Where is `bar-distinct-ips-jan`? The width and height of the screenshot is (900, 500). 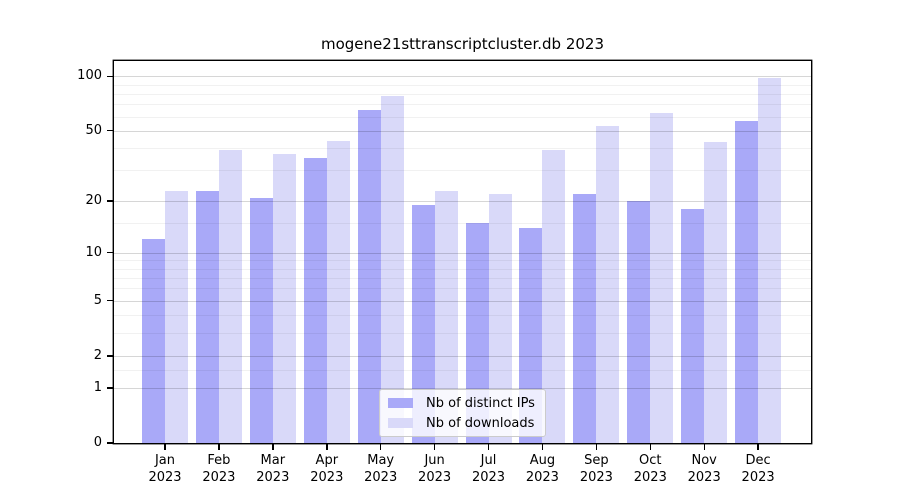 bar-distinct-ips-jan is located at coordinates (153, 341).